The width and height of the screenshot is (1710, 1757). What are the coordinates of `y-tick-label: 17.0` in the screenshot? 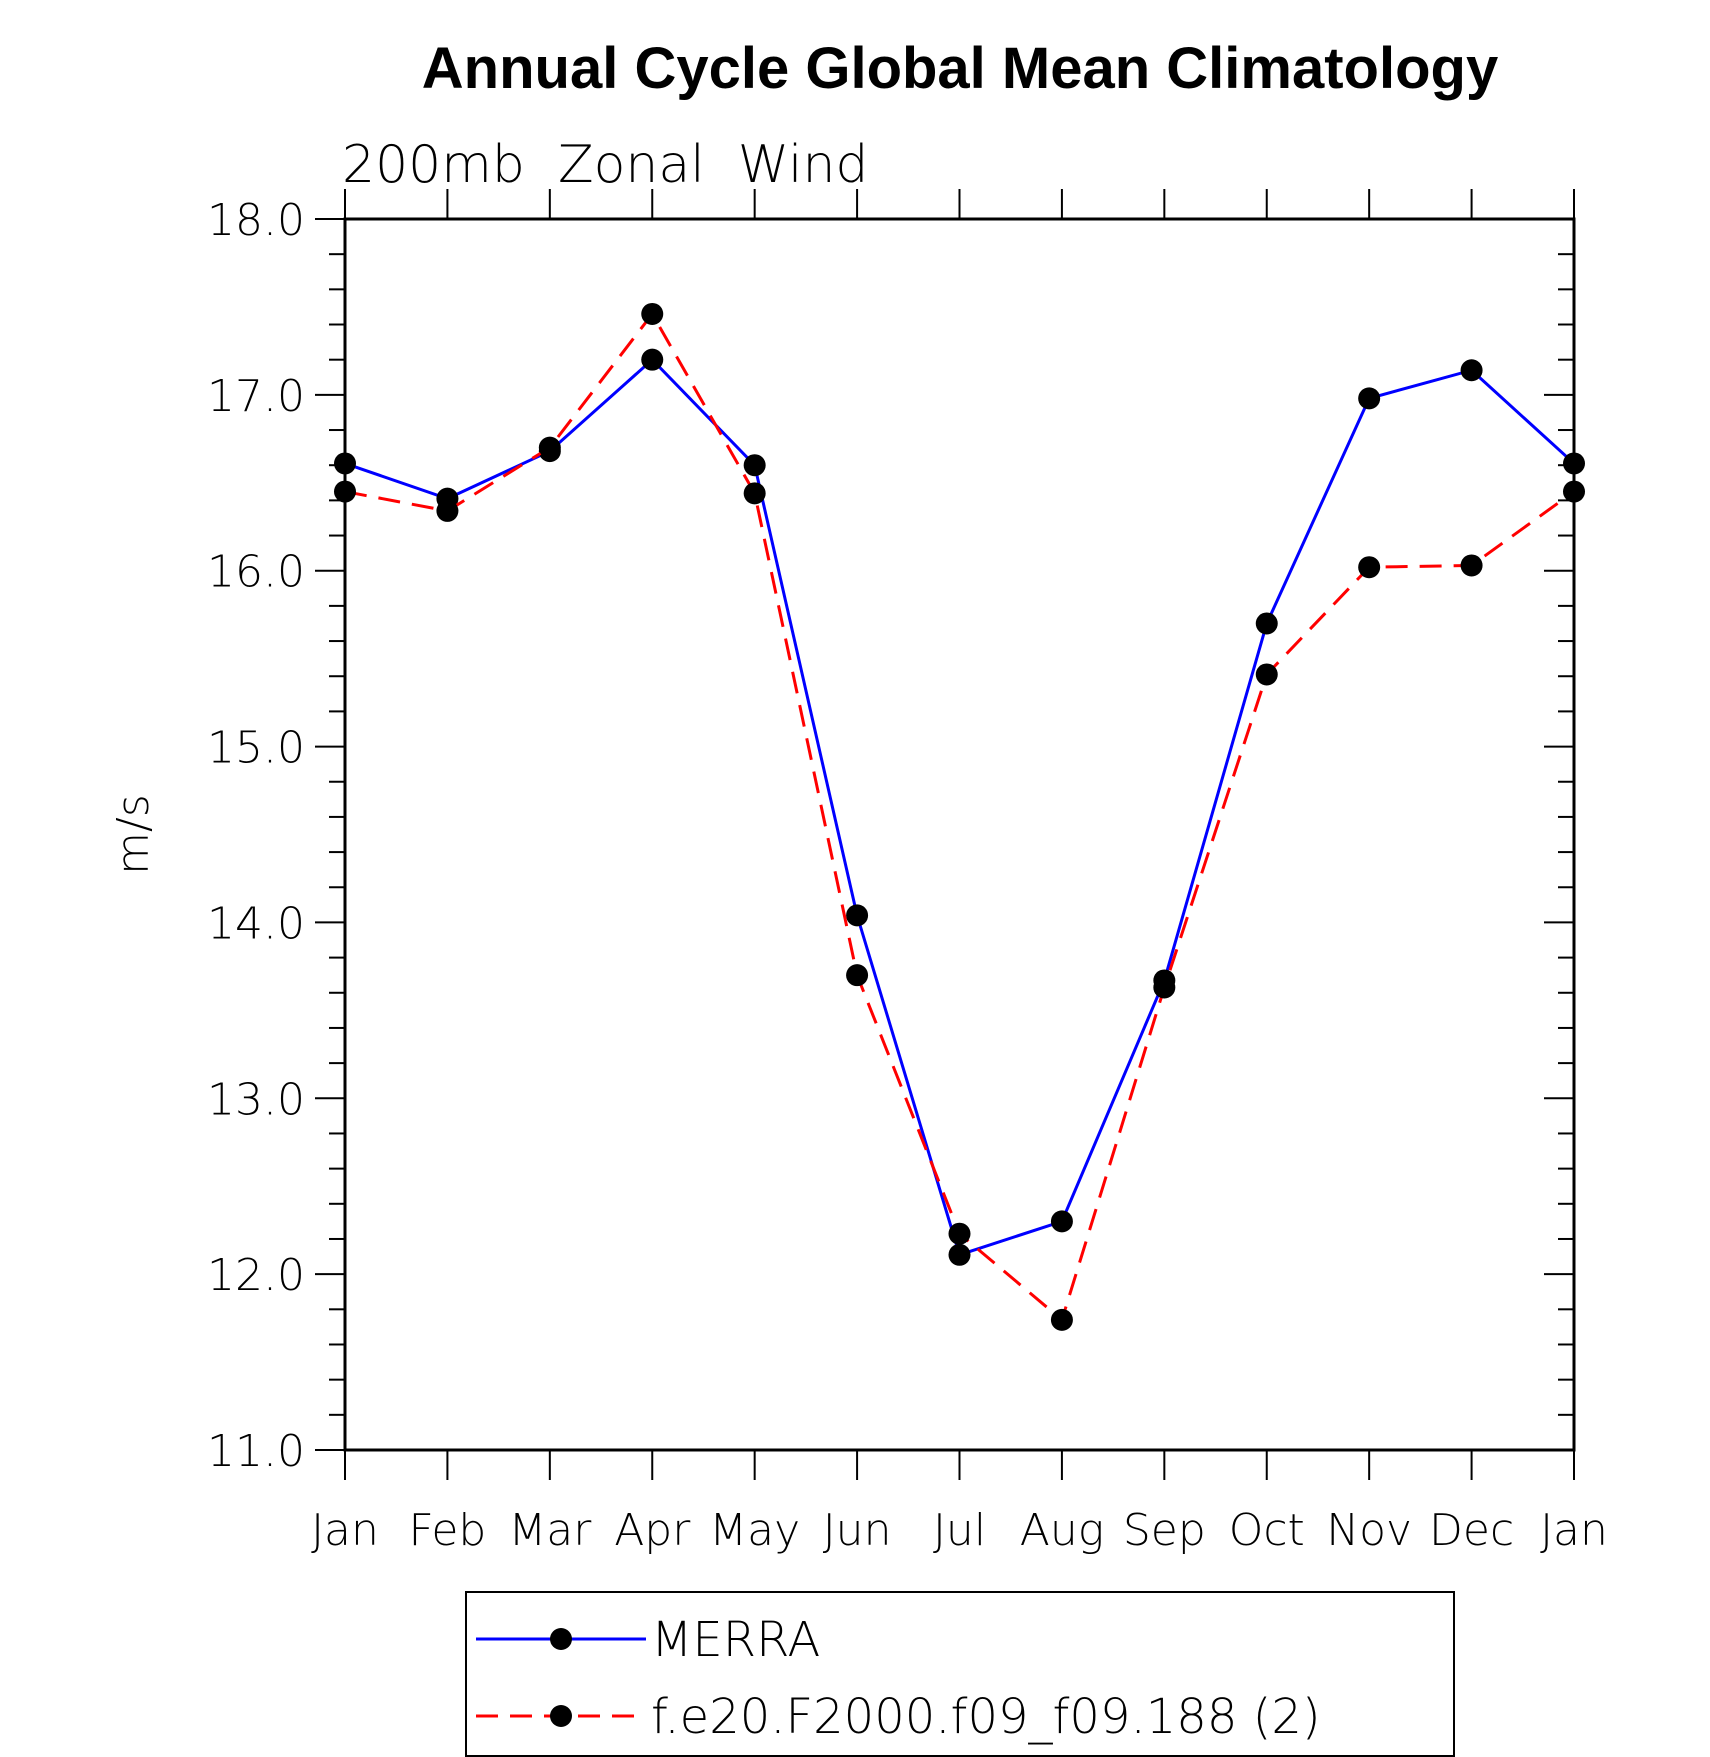 It's located at (256, 396).